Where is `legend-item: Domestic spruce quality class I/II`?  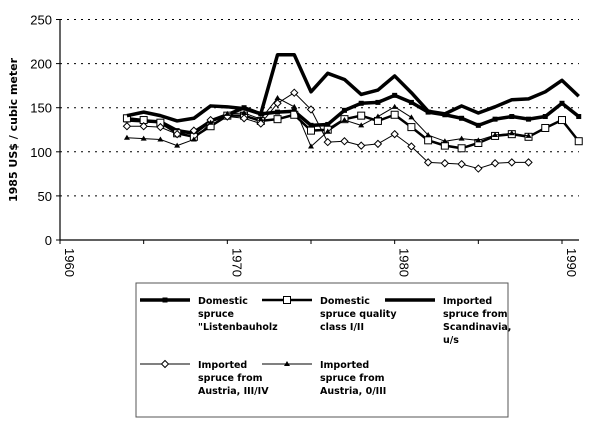 legend-item: Domestic spruce quality class I/II is located at coordinates (329, 314).